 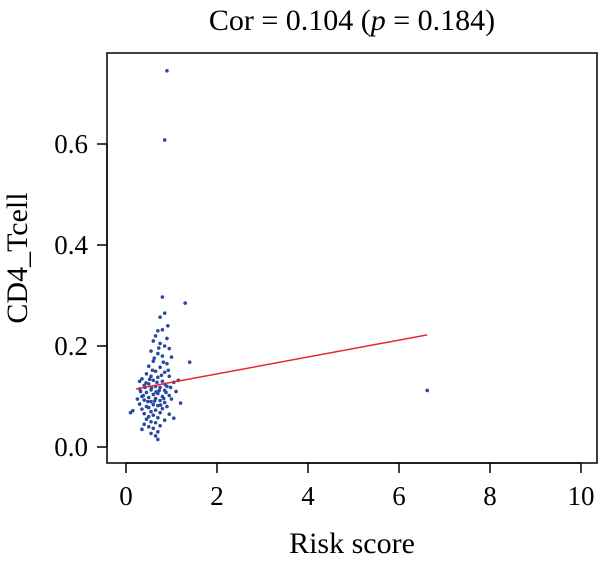 What do you see at coordinates (308, 496) in the screenshot?
I see `x-tick-label: 4` at bounding box center [308, 496].